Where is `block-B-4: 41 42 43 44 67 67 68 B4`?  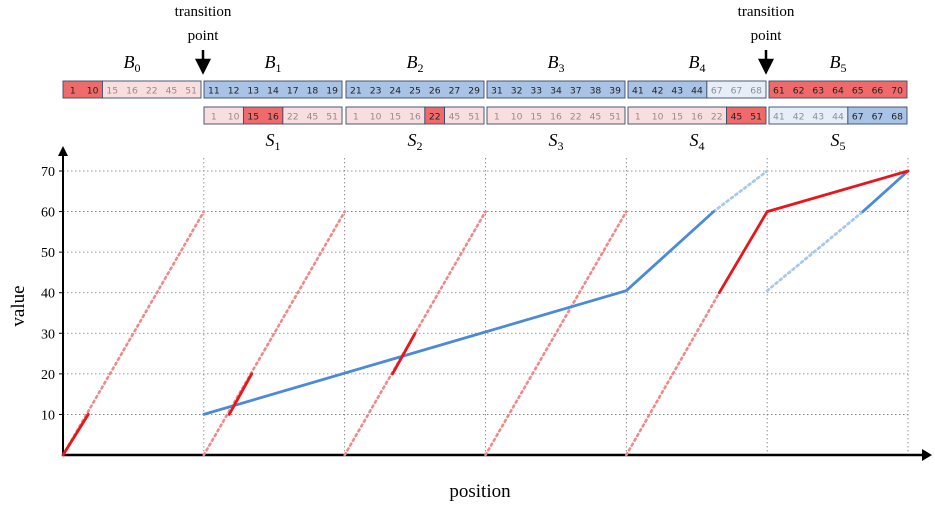 block-B-4: 41 42 43 44 67 67 68 B4 is located at coordinates (697, 75).